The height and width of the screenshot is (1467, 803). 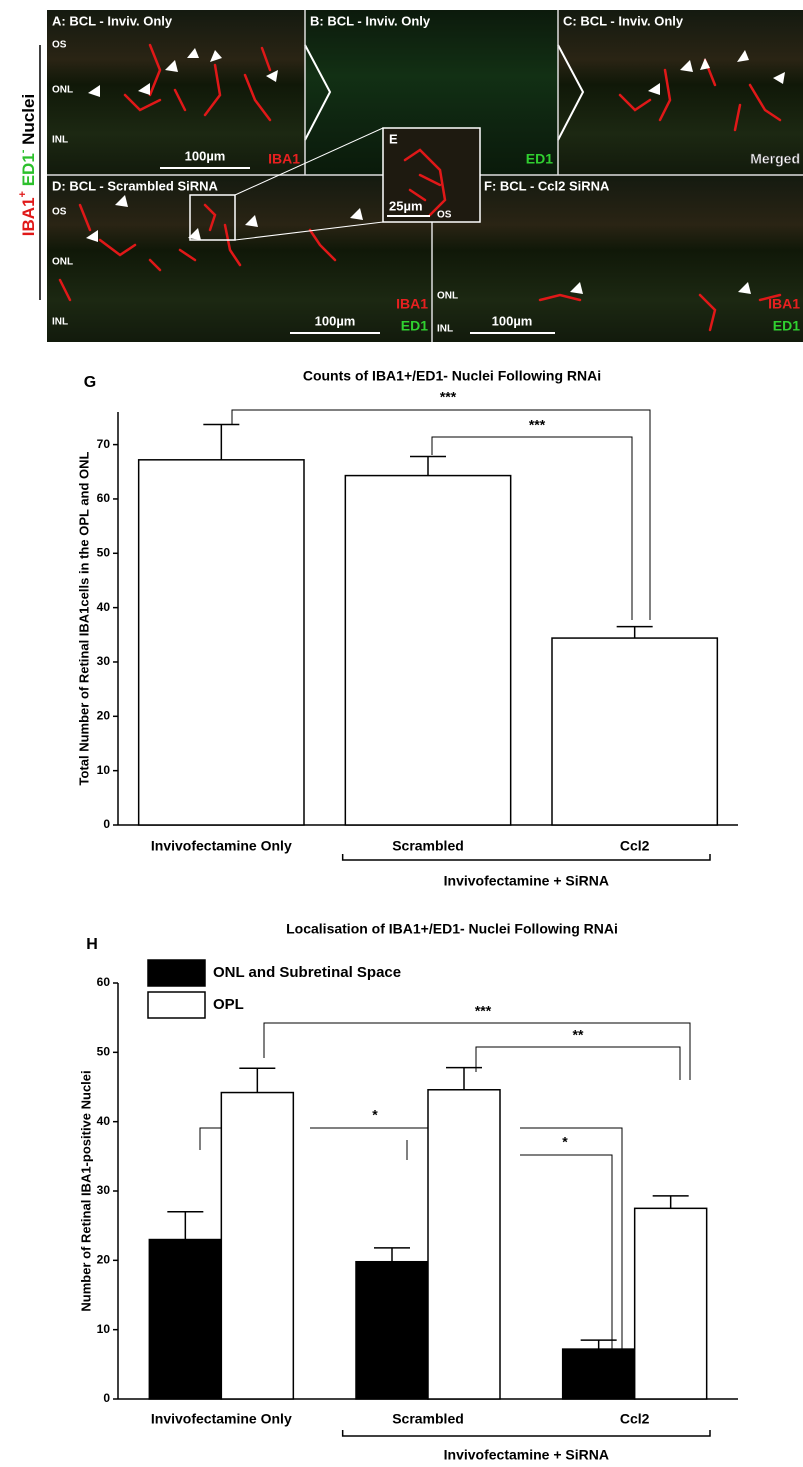 What do you see at coordinates (393, 138) in the screenshot?
I see `panel-title: E` at bounding box center [393, 138].